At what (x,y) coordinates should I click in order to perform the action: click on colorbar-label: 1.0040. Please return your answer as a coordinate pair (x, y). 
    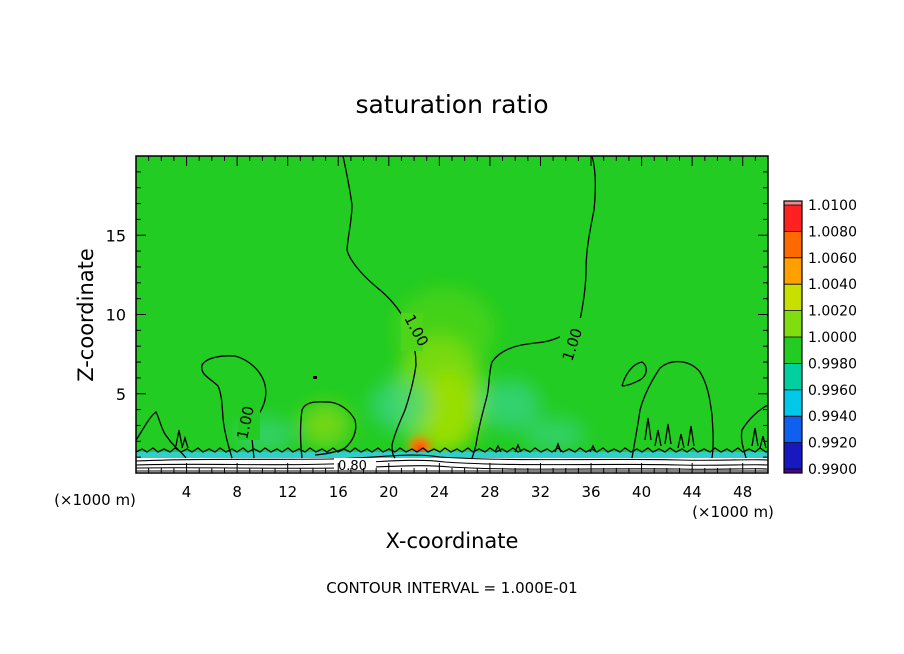
    Looking at the image, I should click on (832, 285).